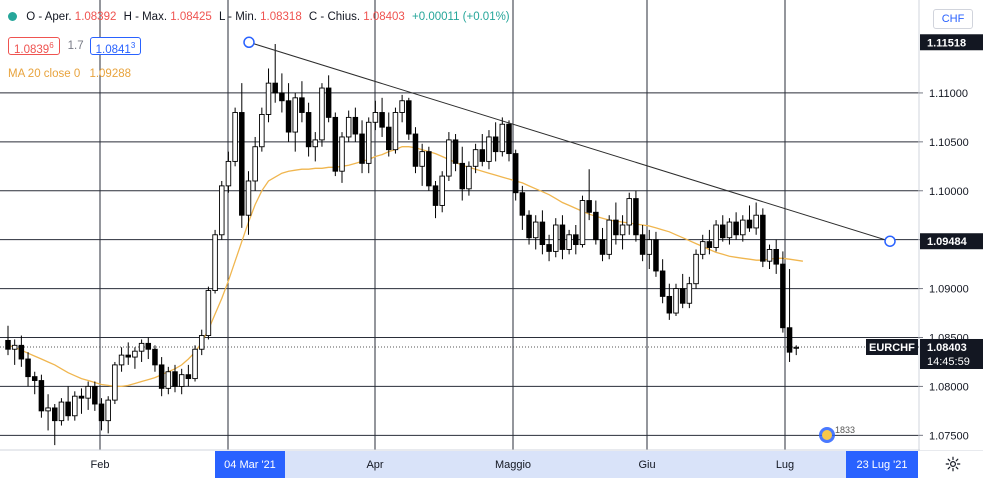 The height and width of the screenshot is (481, 983). Describe the element at coordinates (953, 19) in the screenshot. I see `currency-button: CHF` at that location.